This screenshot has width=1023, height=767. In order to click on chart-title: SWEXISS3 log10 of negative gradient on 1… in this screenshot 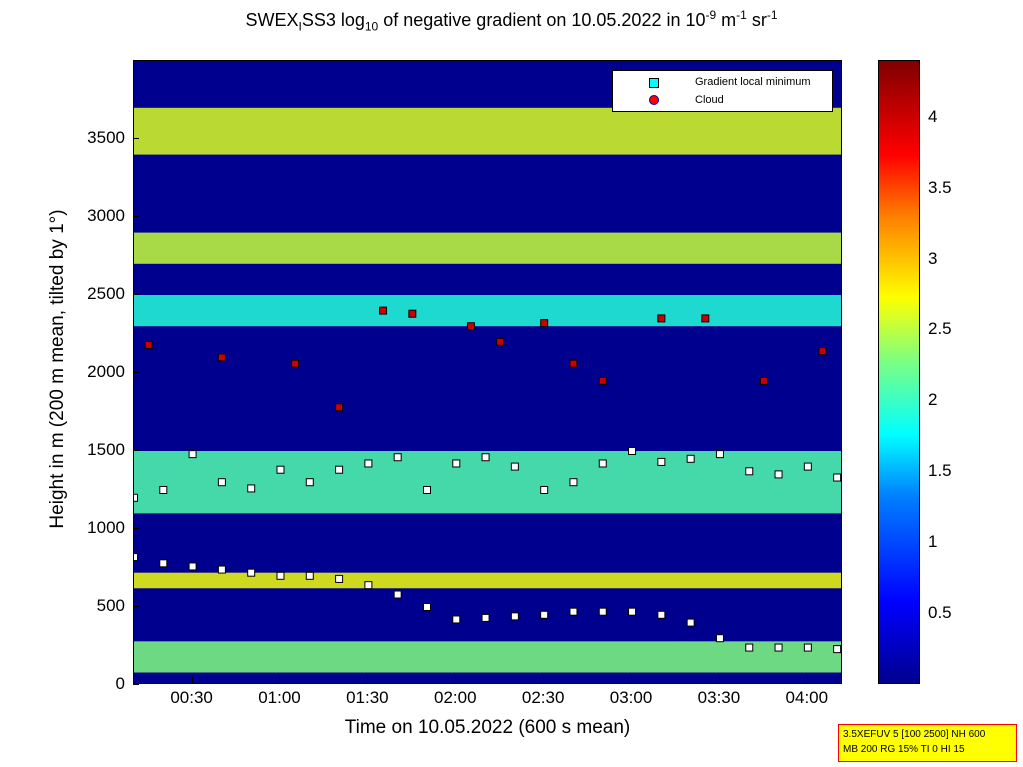, I will do `click(511, 21)`.